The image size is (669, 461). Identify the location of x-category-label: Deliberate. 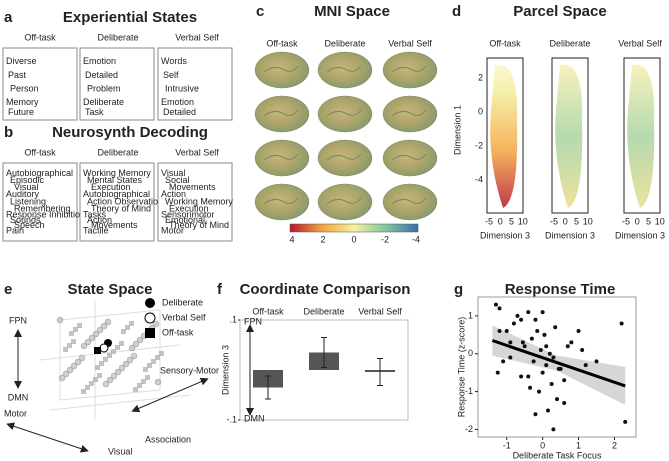
(323, 311).